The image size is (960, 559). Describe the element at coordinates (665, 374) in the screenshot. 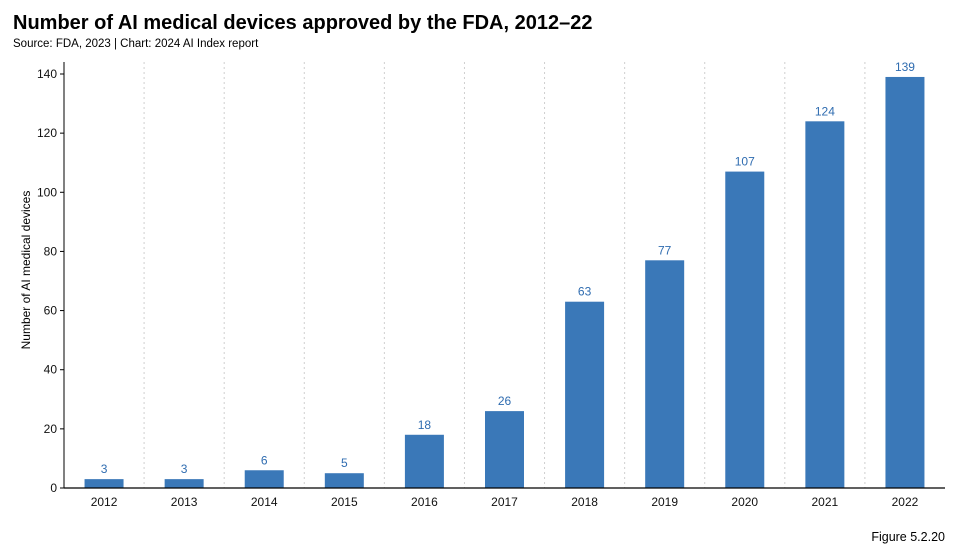

I see `bar-2019` at that location.